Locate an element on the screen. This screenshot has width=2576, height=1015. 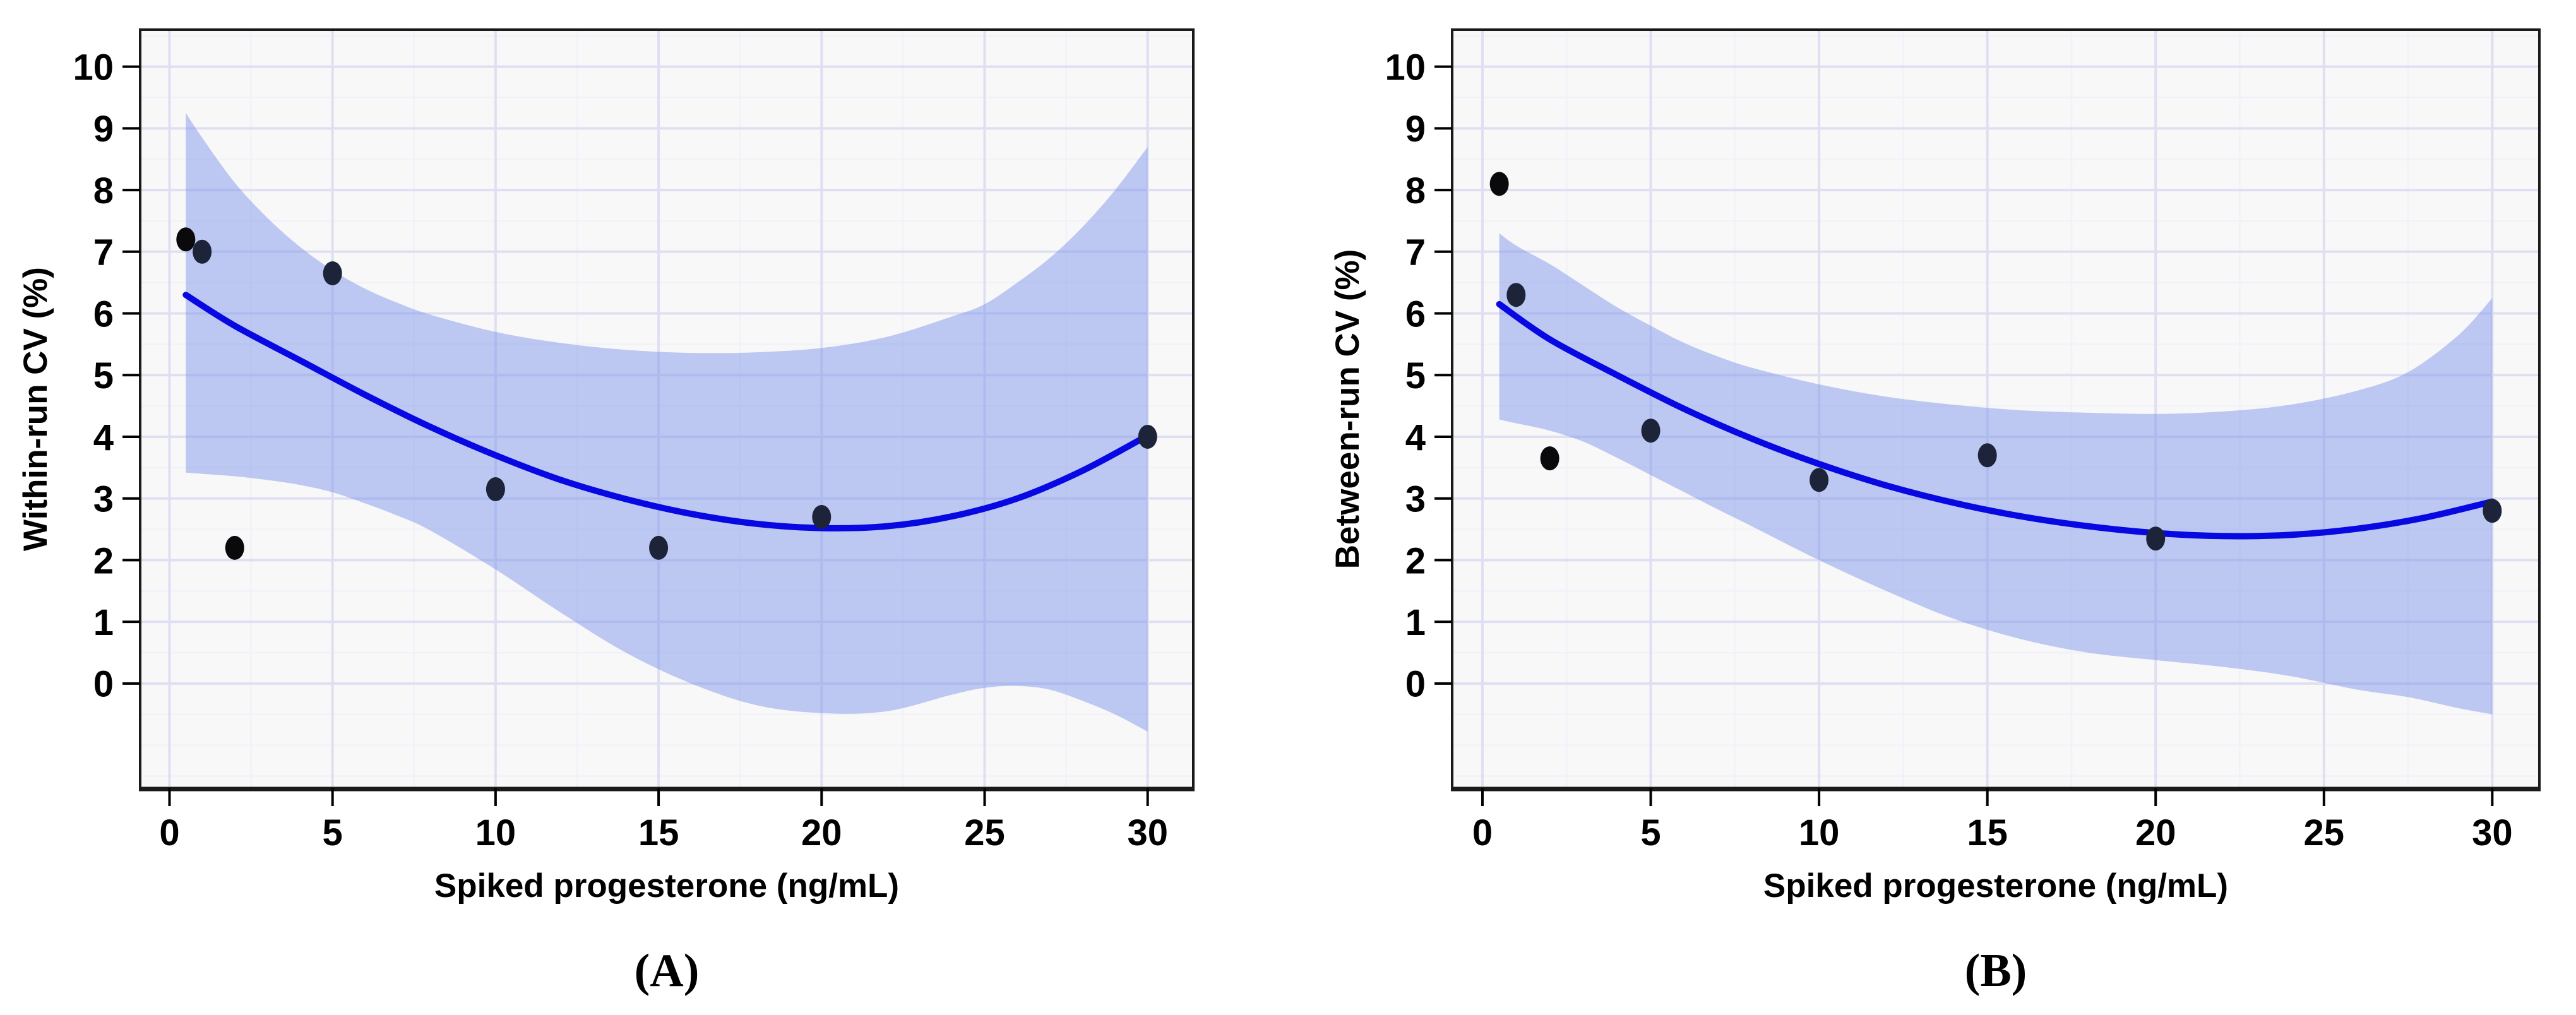
svg-text: Between-run CV (%) is located at coordinates (1347, 409).